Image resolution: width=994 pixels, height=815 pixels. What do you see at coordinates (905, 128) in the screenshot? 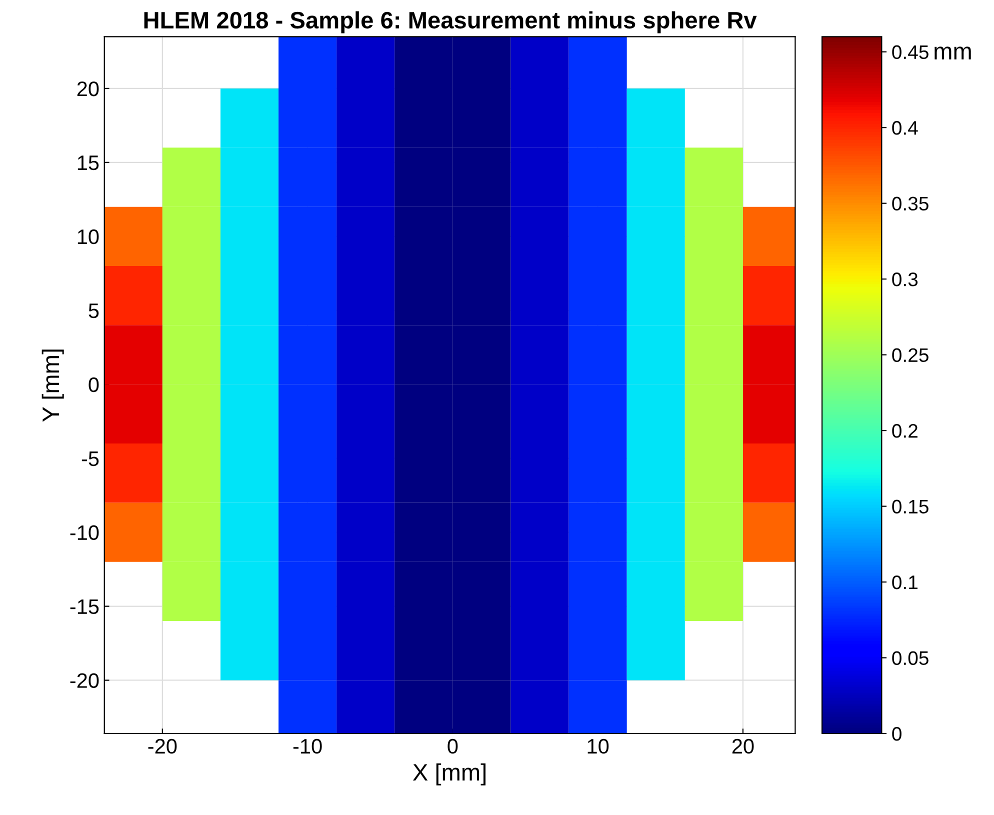
I see `color-bar-label: 0.4` at bounding box center [905, 128].